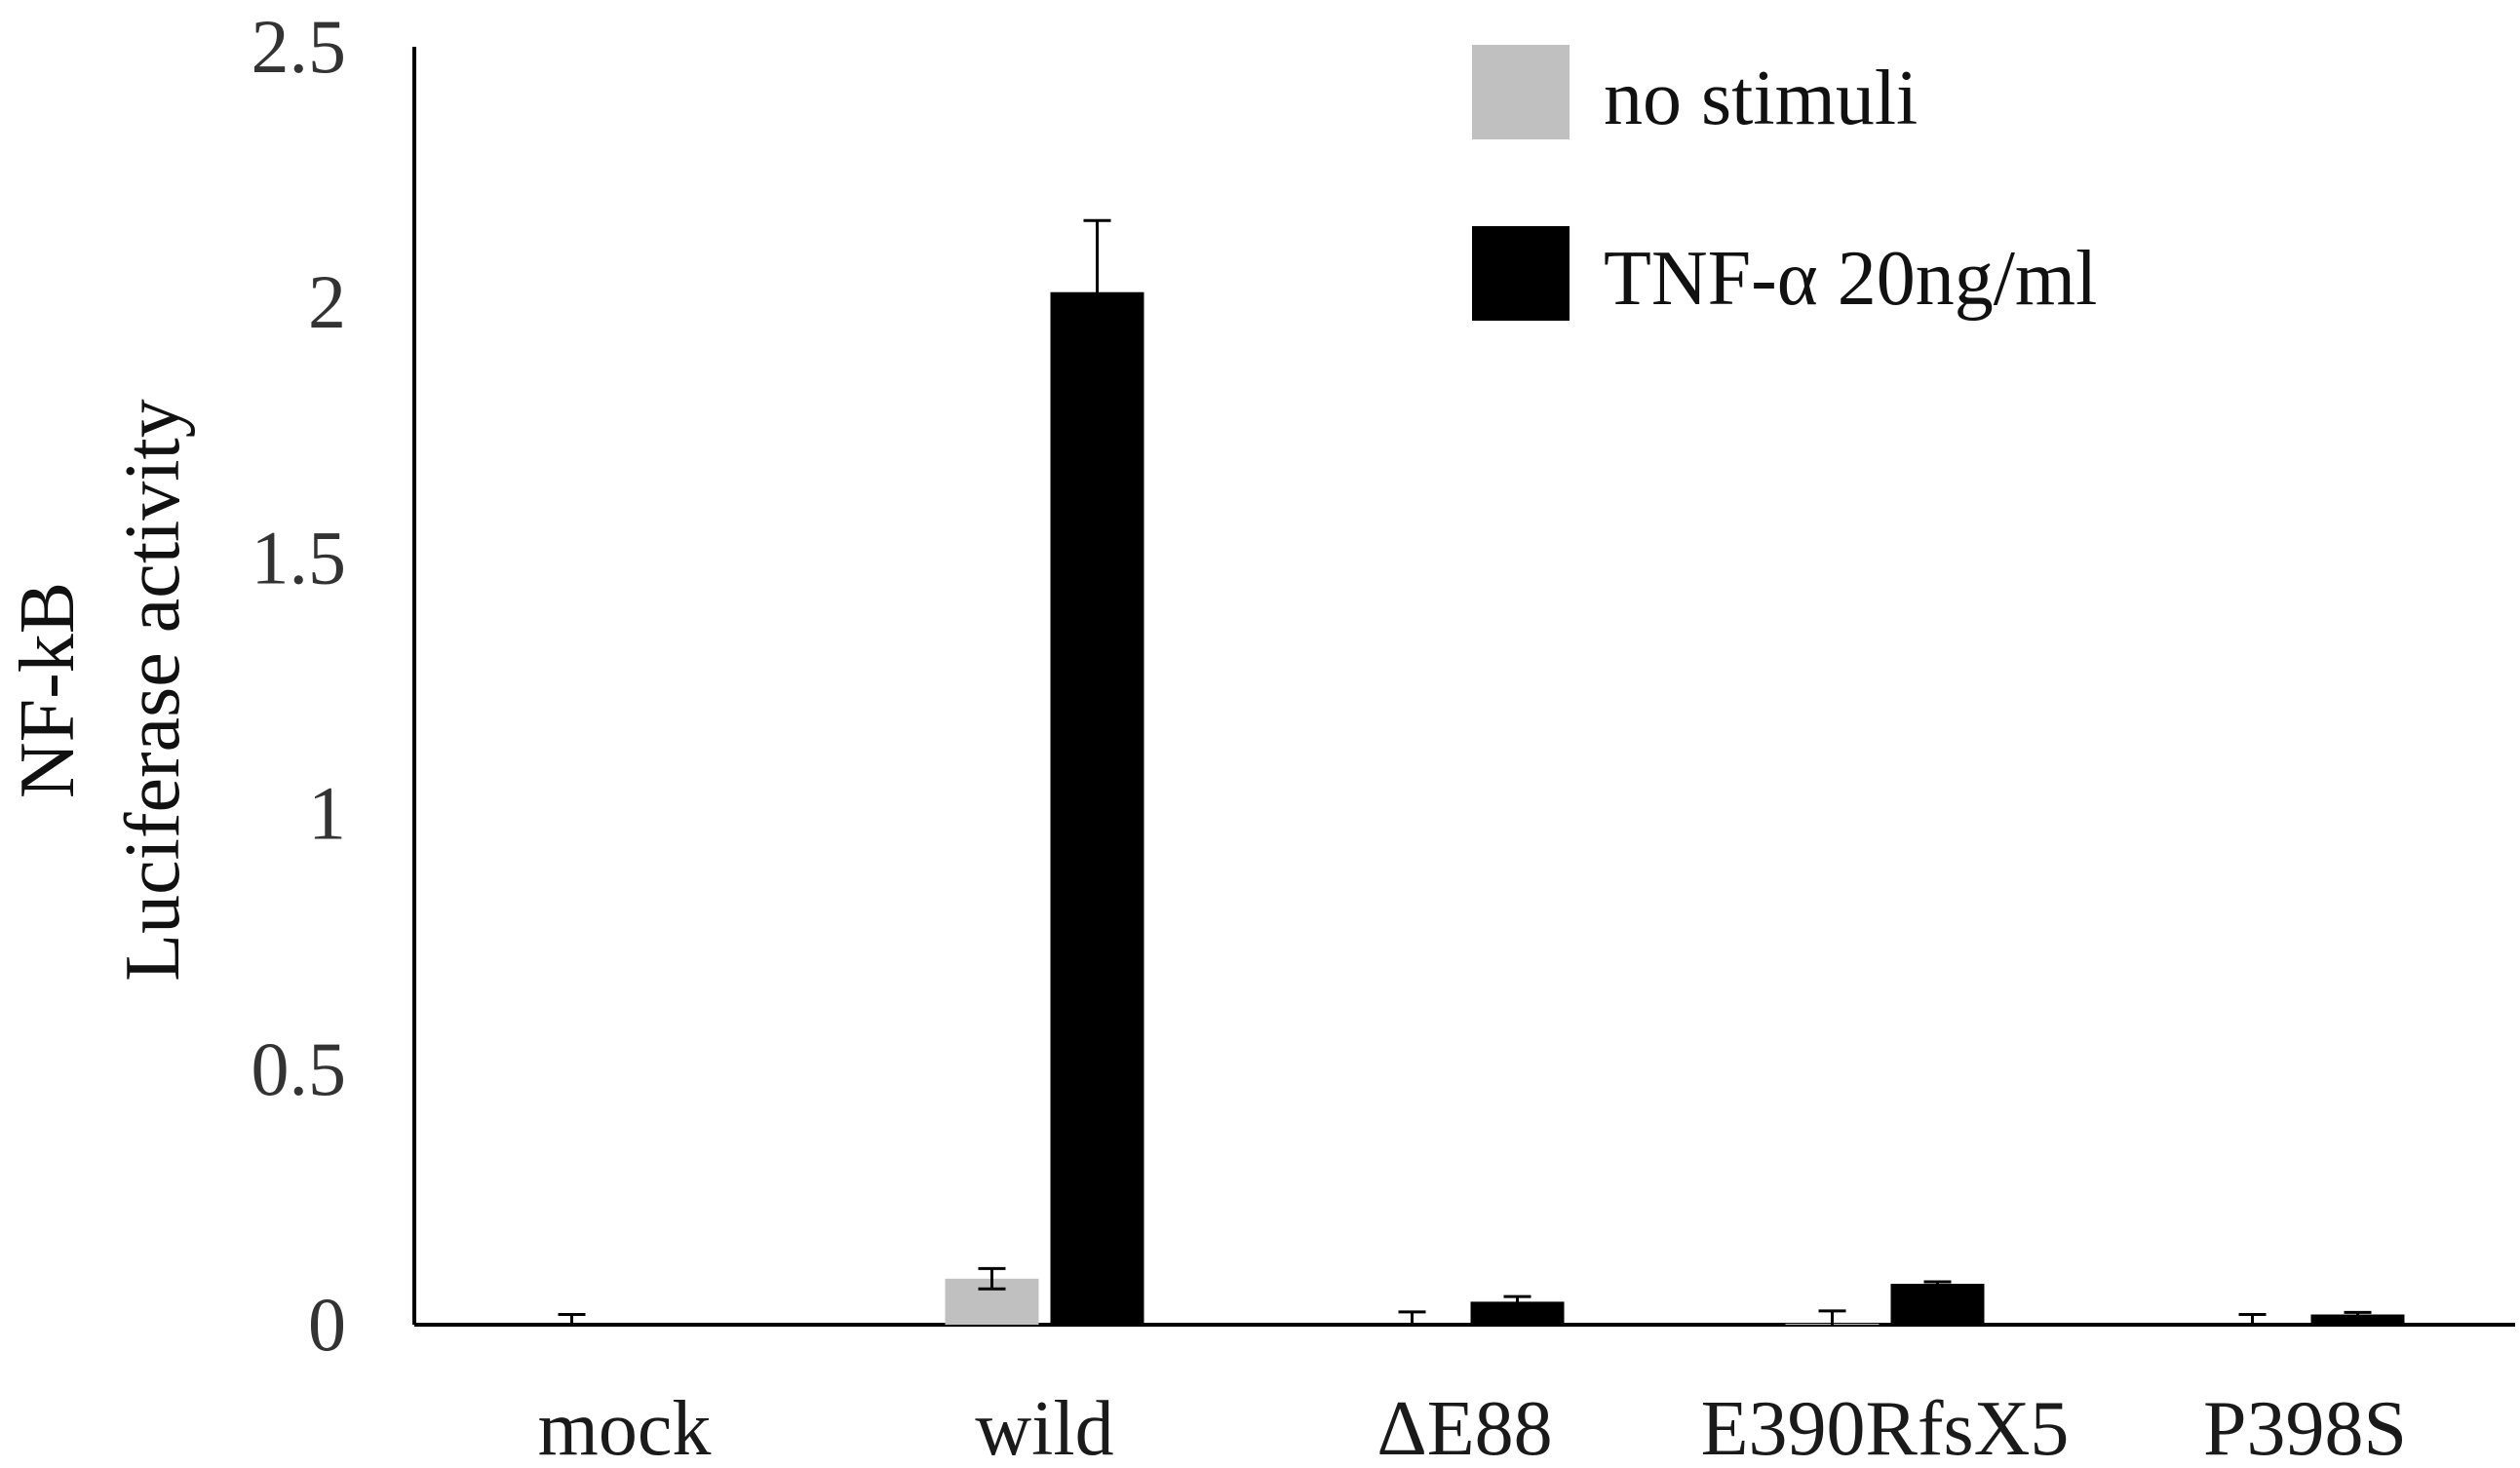 The height and width of the screenshot is (1468, 2520). I want to click on legend-label-tnf: TNF-α 20ng/ml, so click(1850, 279).